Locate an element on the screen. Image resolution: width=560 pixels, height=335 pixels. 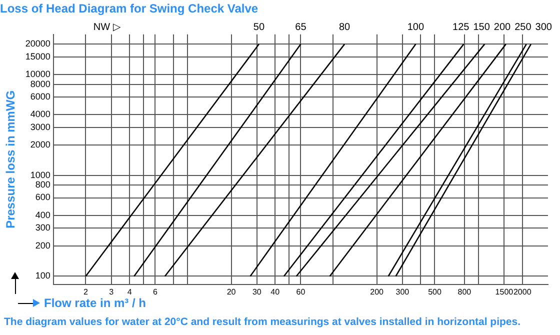
y-tick-label: 2000 is located at coordinates (40, 145).